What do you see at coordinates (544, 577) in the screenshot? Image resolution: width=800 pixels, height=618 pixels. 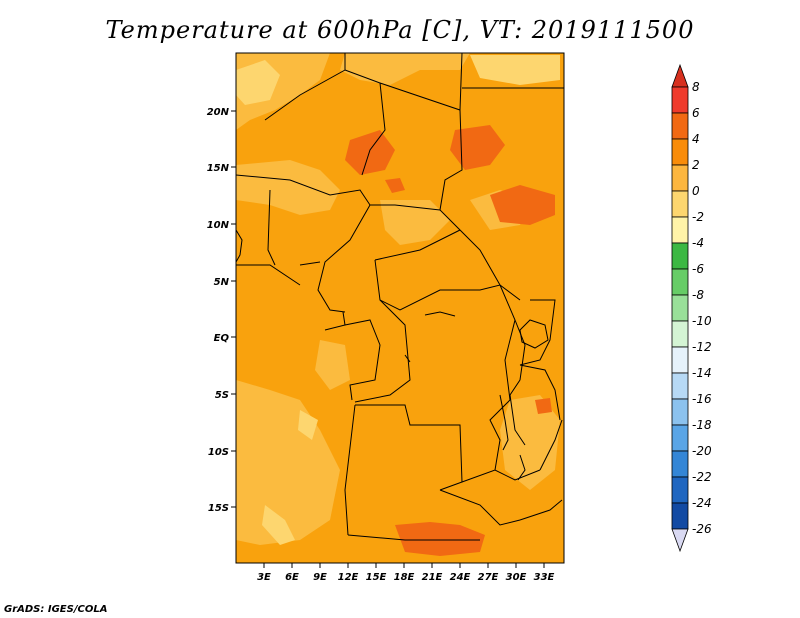 I see `lon-label: 33E` at bounding box center [544, 577].